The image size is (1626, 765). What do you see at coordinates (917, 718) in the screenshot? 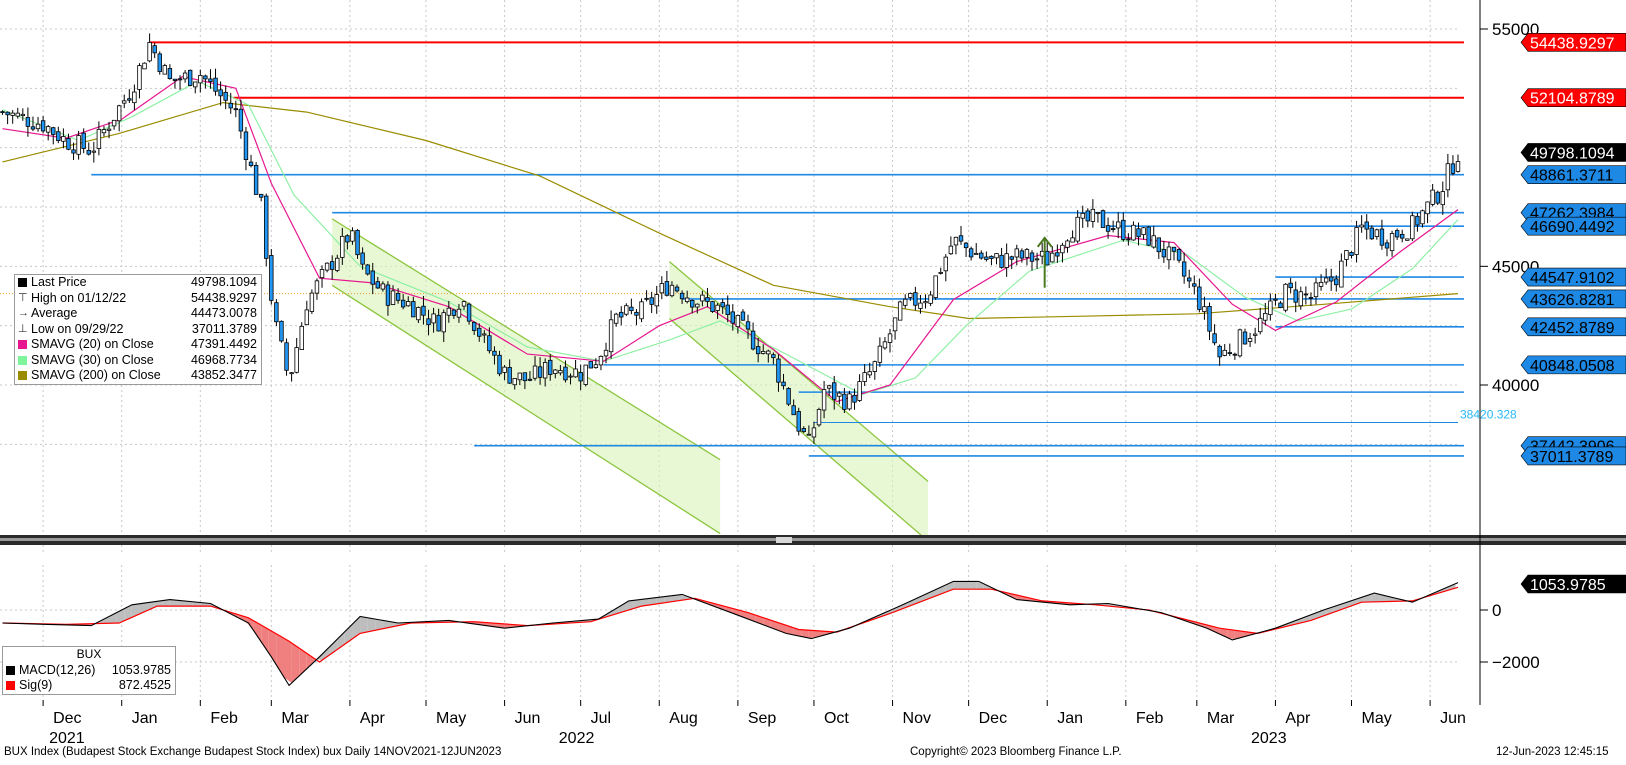
I see `x-tick-label: Nov` at bounding box center [917, 718].